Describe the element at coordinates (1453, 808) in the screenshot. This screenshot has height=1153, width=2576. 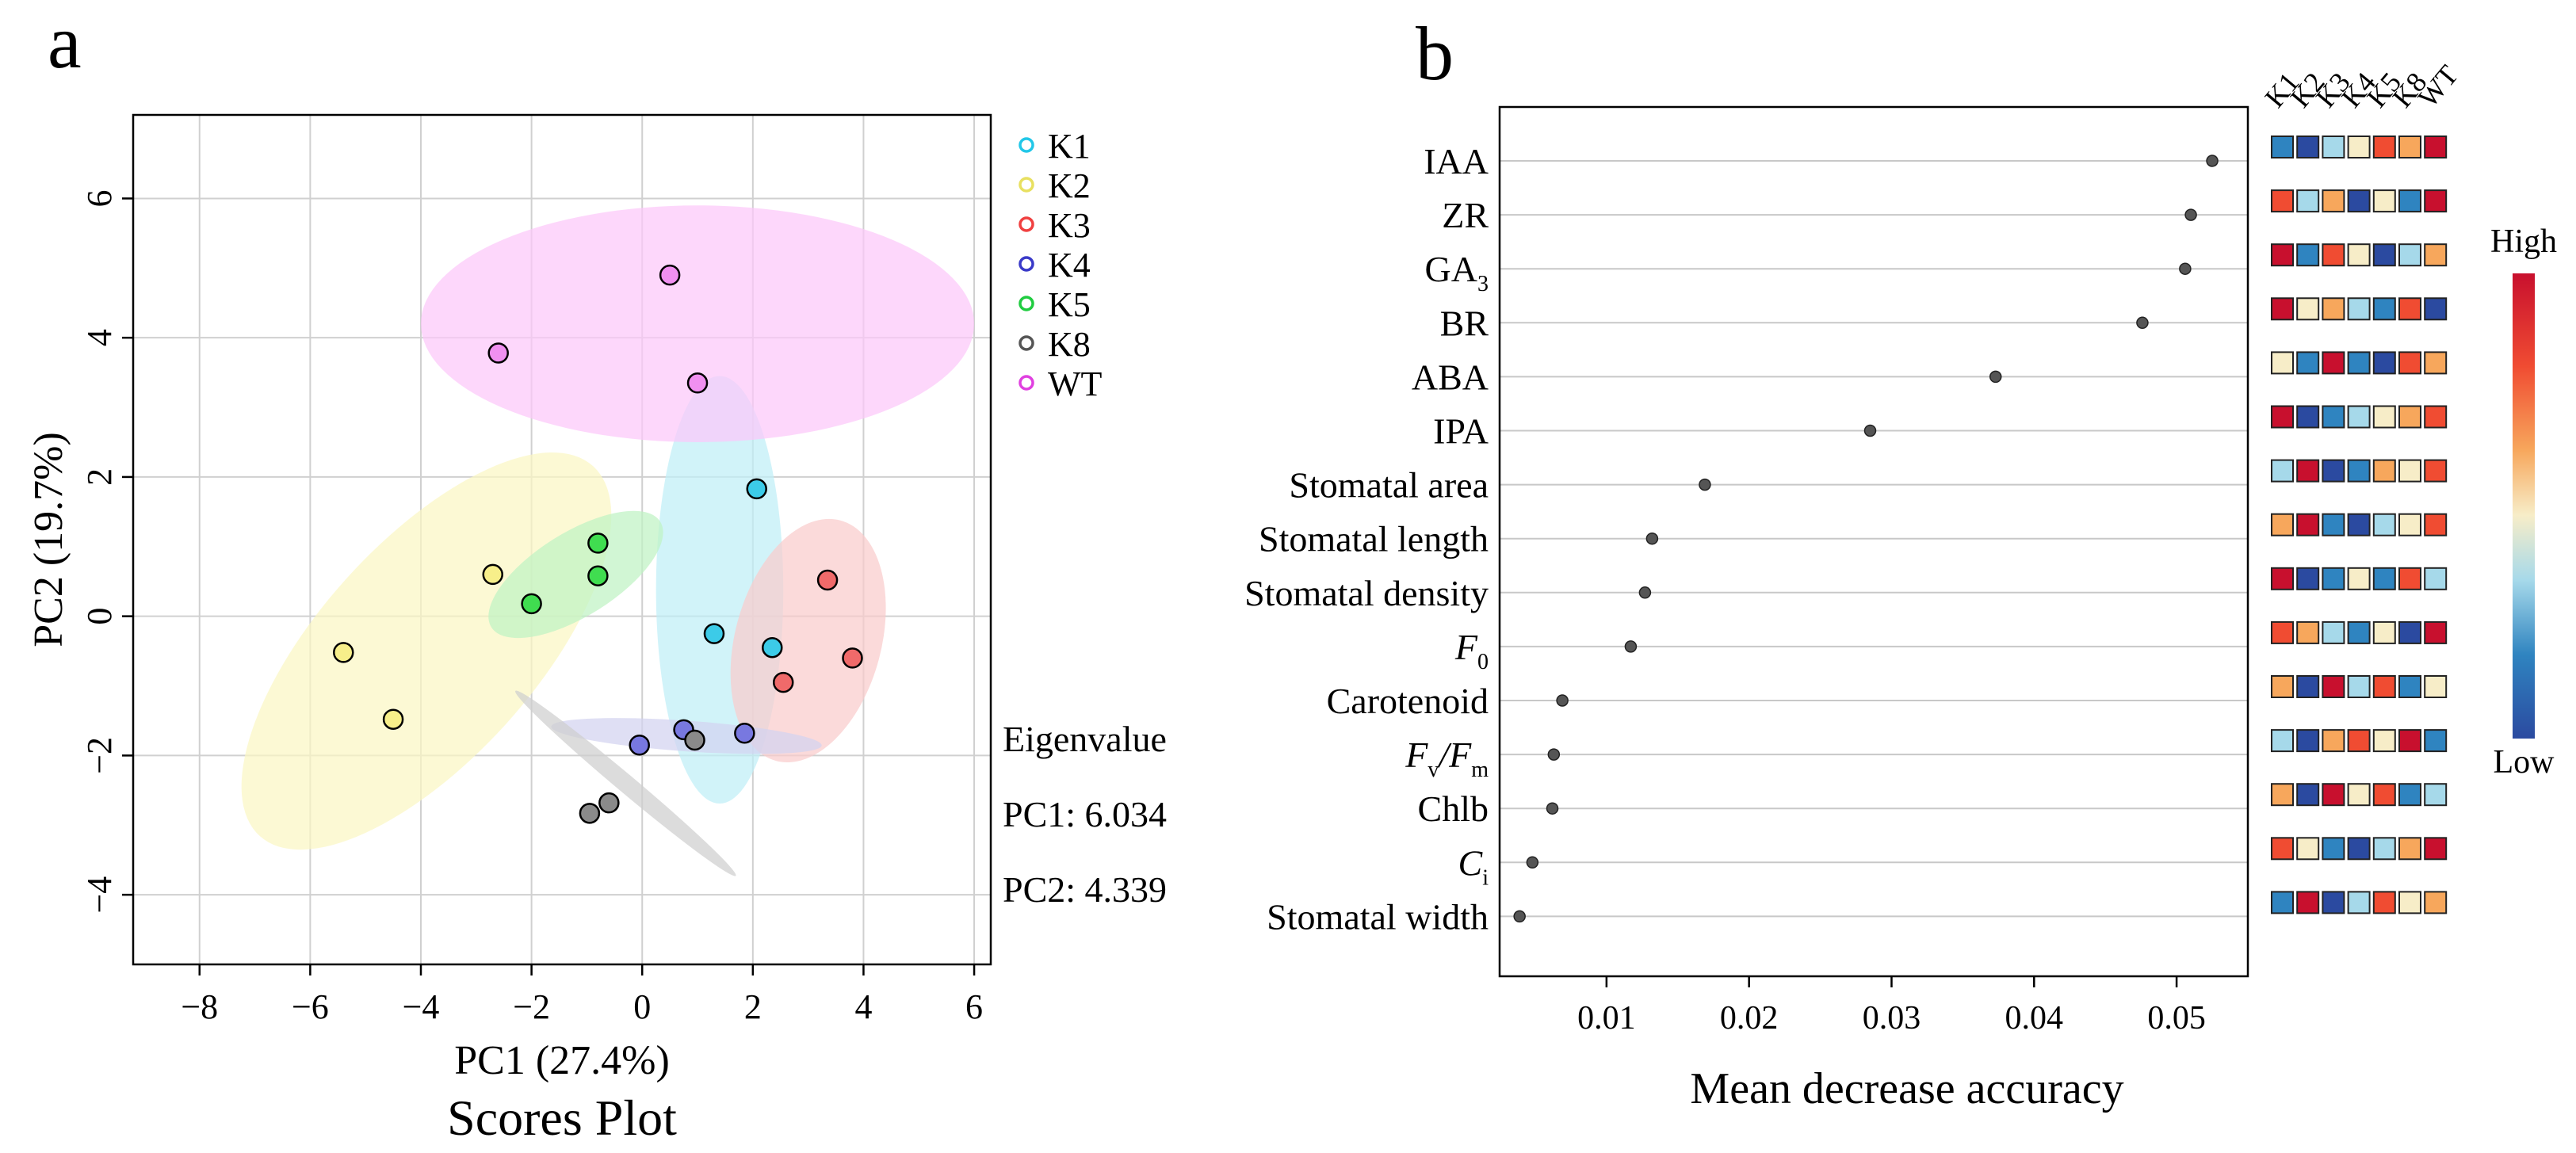
I see `variable-label: Chlb` at that location.